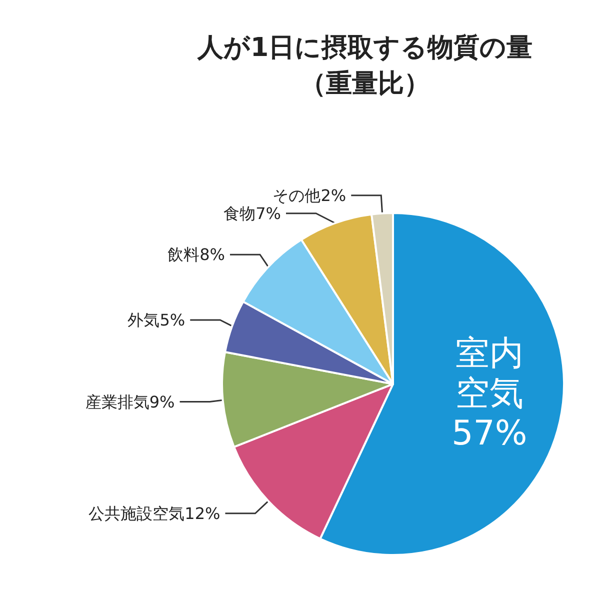  I want to click on slice-label: 外気5%, so click(157, 320).